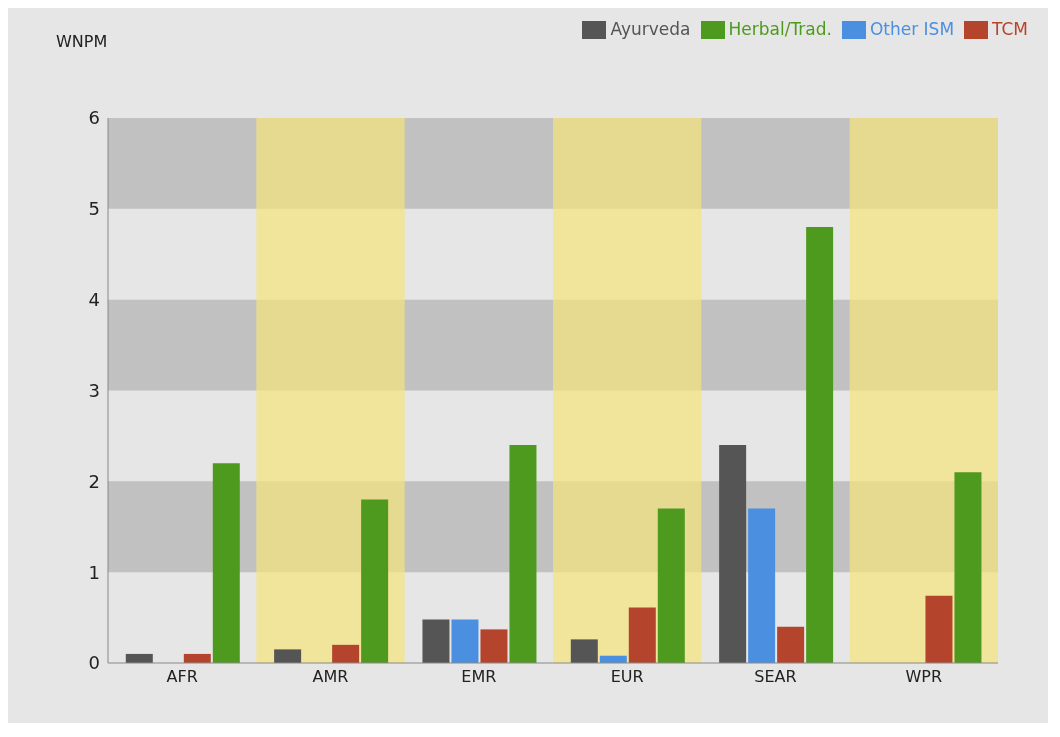 The width and height of the screenshot is (1060, 737). I want to click on x-tick-label: WPR, so click(924, 677).